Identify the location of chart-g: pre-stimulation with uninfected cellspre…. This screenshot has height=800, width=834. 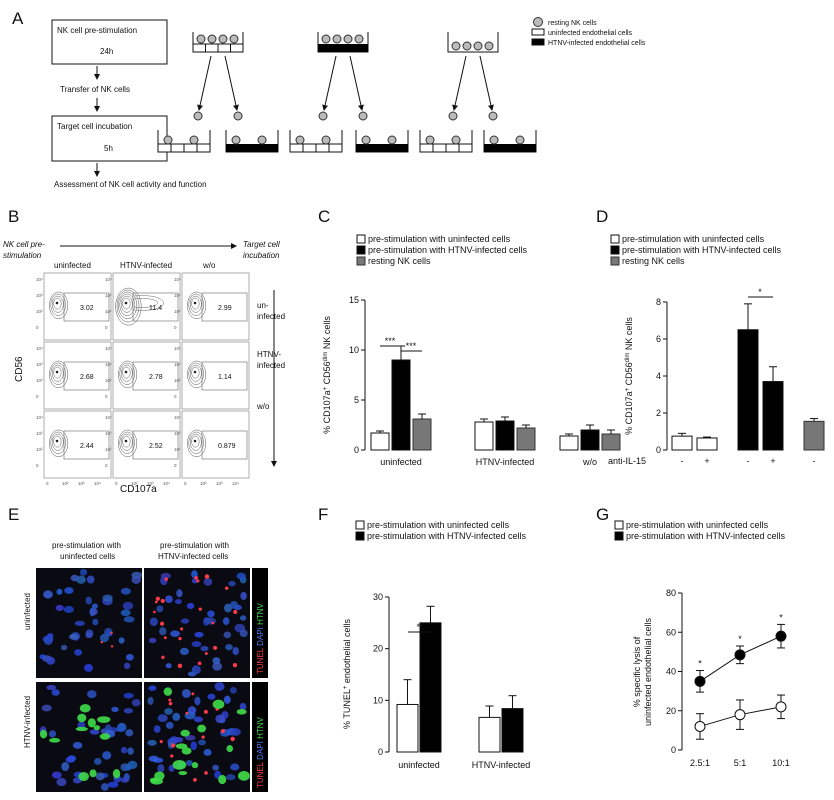
(702, 644).